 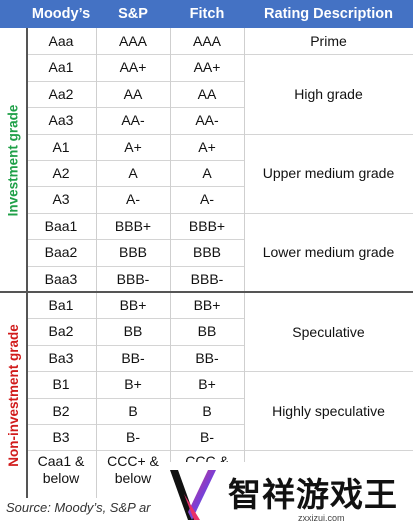 I want to click on header-rating-description: Rating Description, so click(x=328, y=14).